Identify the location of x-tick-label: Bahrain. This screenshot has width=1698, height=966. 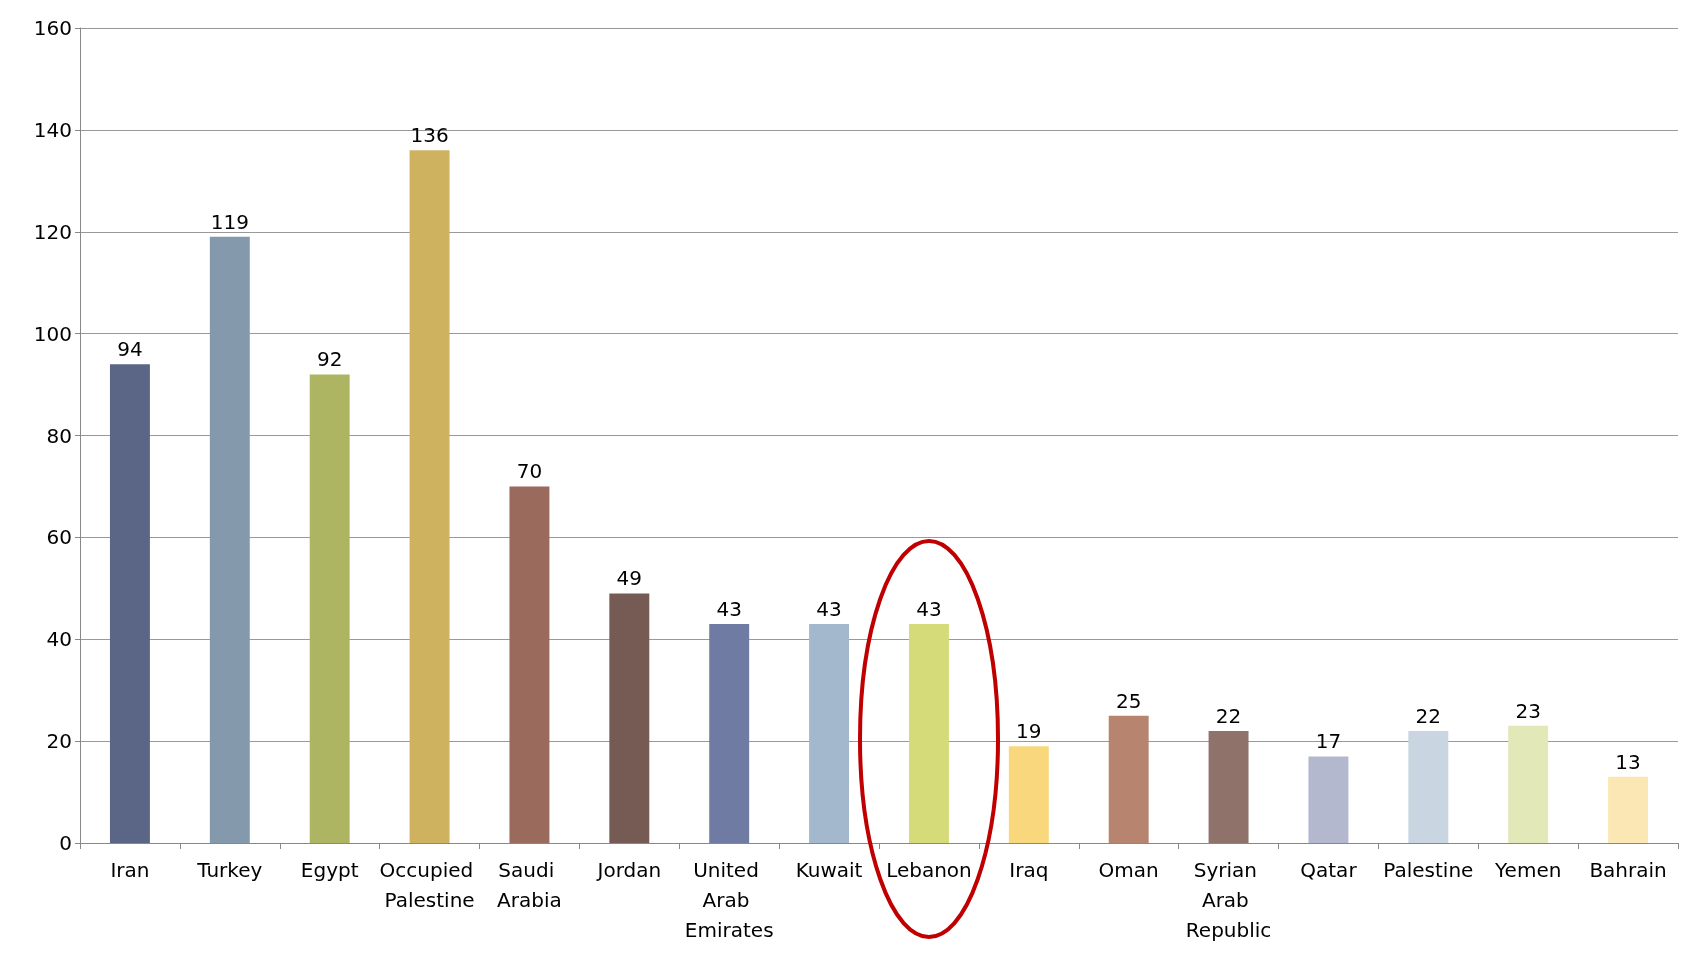
(1628, 870).